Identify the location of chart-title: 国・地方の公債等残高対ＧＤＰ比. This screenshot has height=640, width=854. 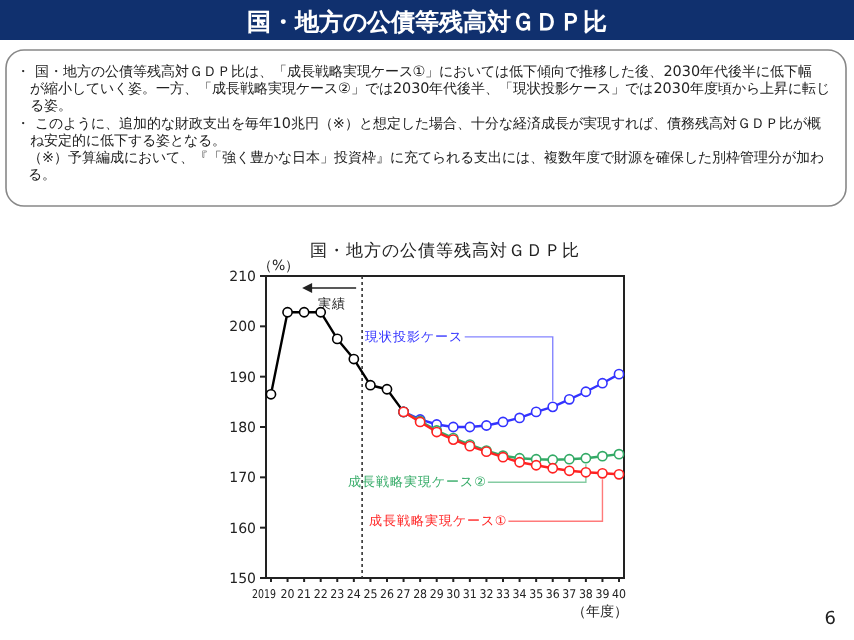
(427, 22).